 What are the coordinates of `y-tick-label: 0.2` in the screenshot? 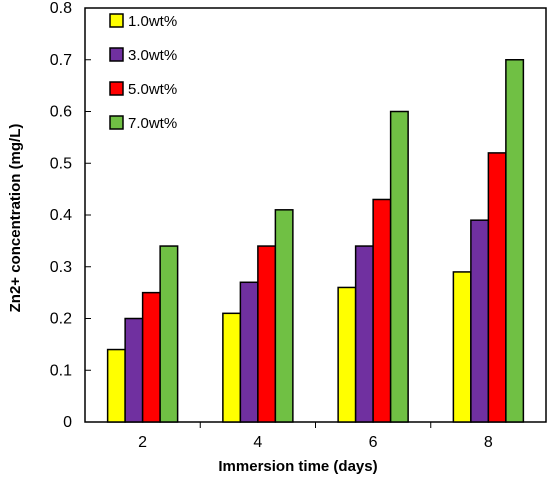 It's located at (61, 319).